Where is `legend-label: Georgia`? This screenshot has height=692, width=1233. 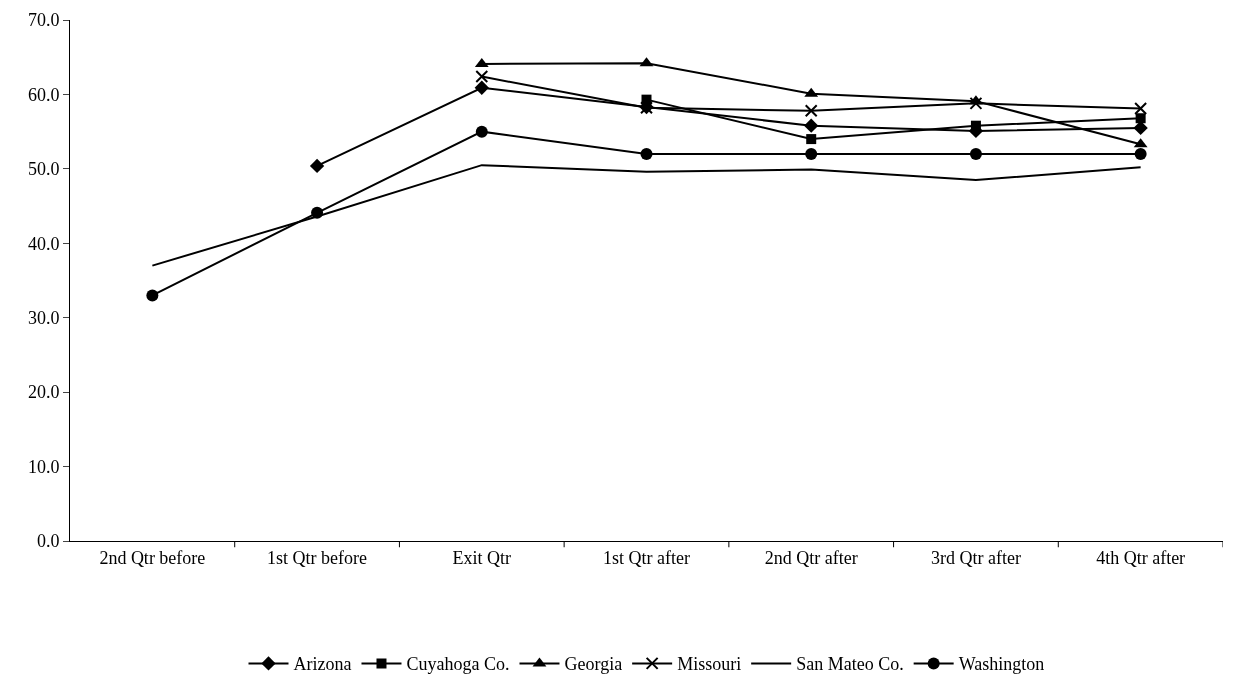
legend-label: Georgia is located at coordinates (593, 664).